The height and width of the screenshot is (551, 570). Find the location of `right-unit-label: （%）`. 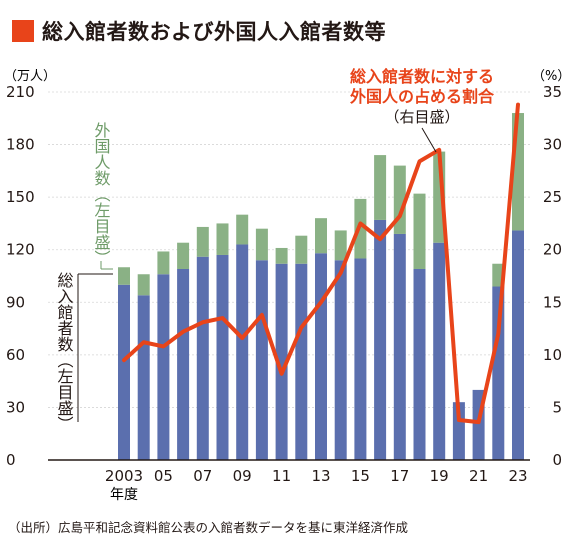

right-unit-label: （%） is located at coordinates (551, 76).